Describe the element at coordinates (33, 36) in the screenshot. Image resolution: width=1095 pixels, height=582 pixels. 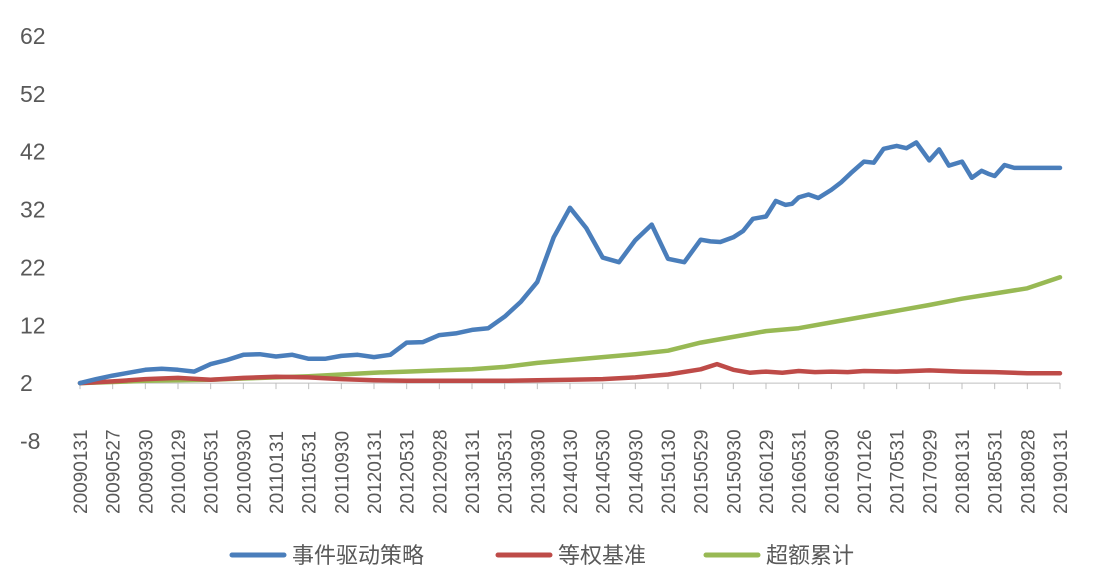
I see `y-tick-label: 62` at that location.